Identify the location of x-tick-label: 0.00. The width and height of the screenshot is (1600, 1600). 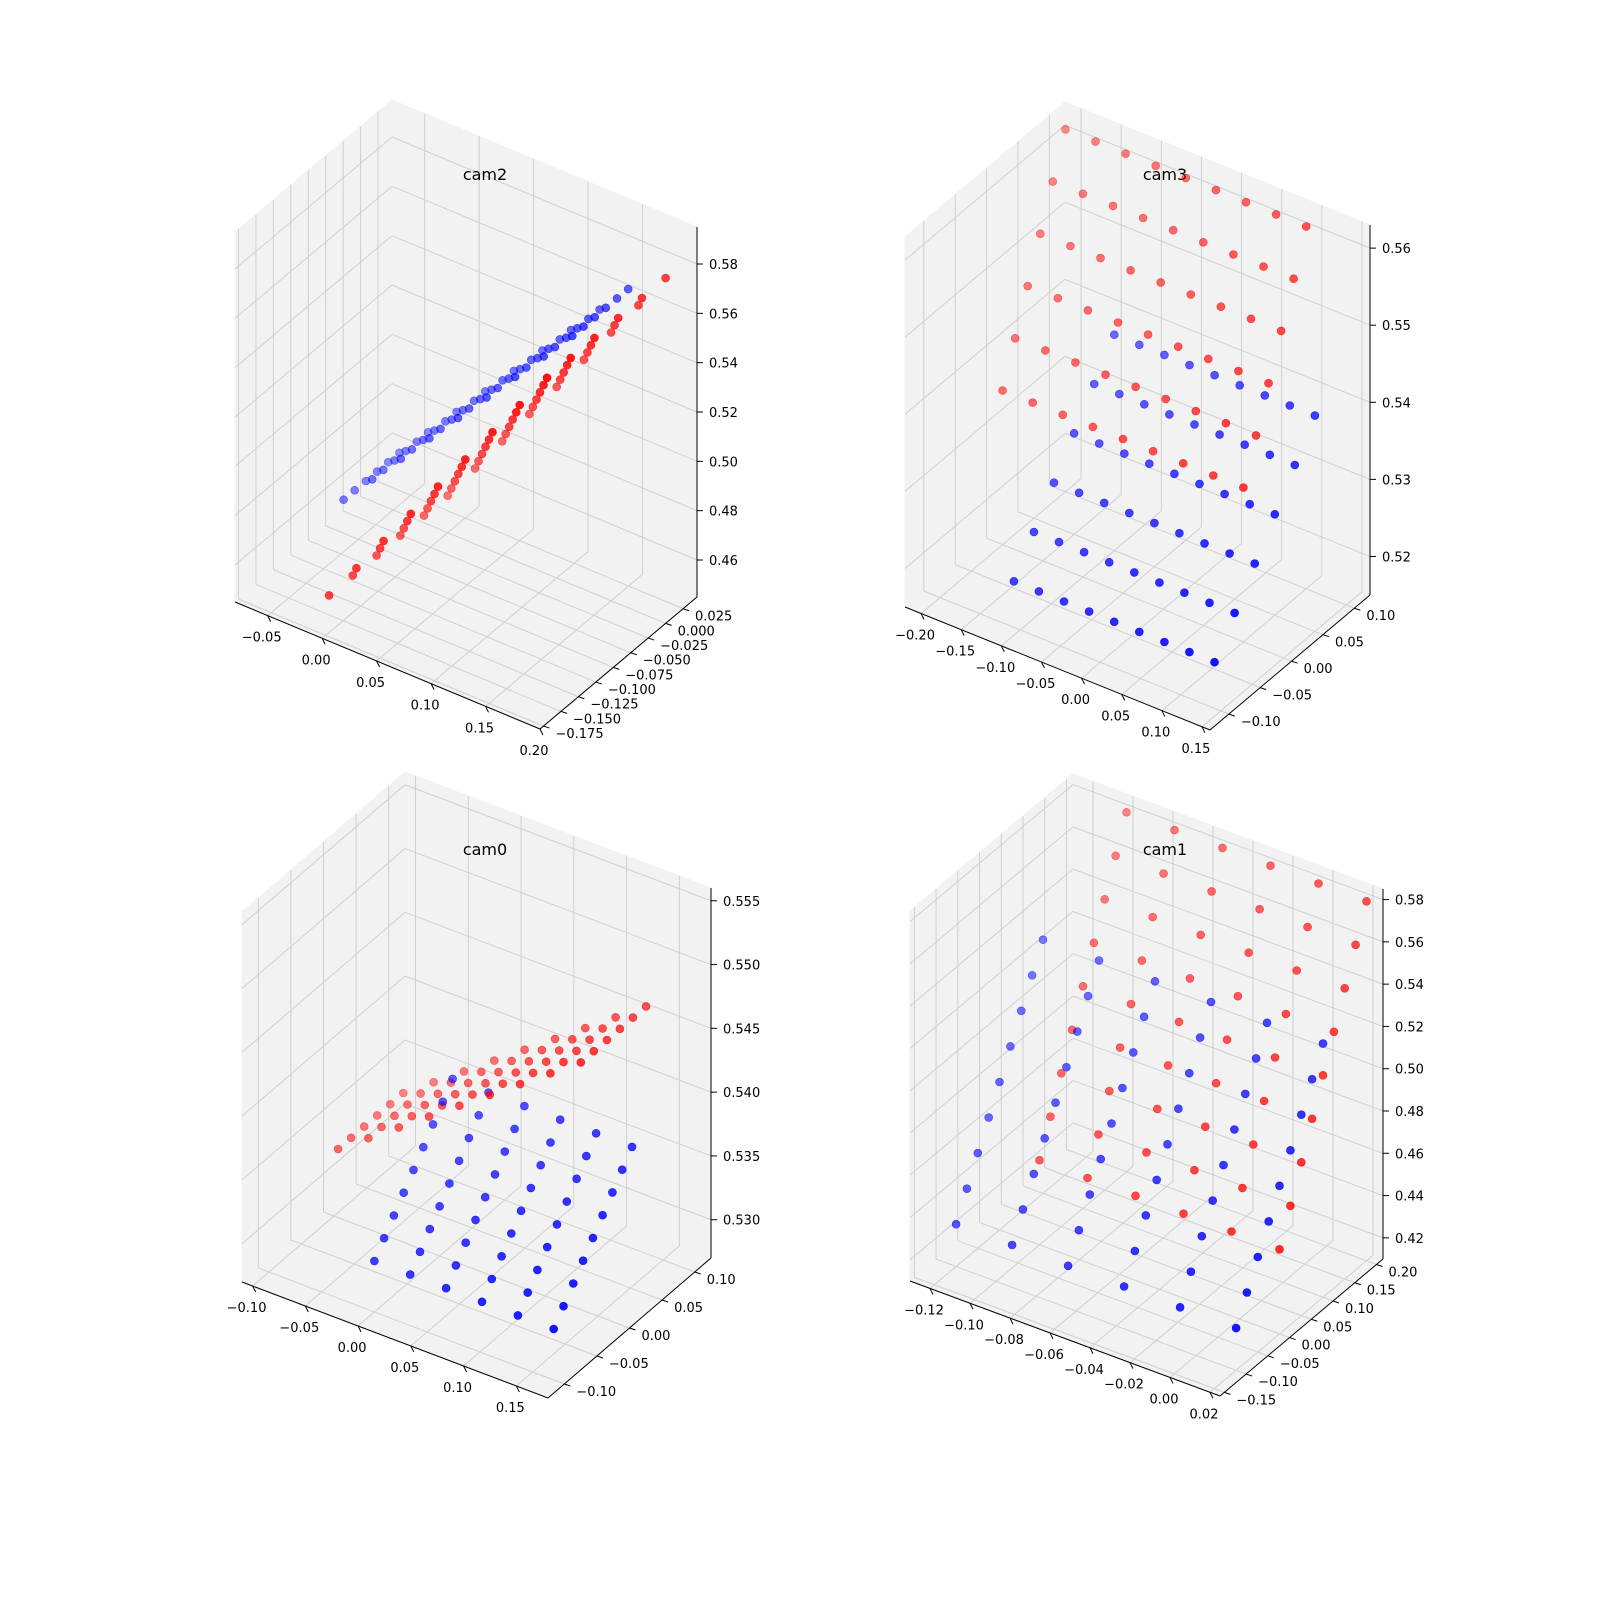
(352, 1348).